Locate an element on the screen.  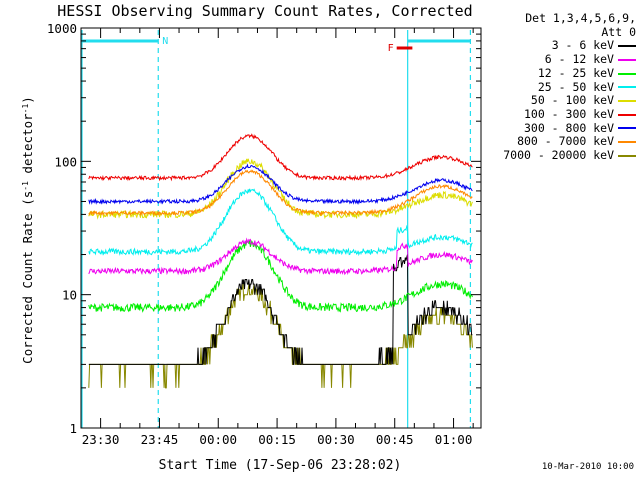
legend-entry: 3 - 6 keV is located at coordinates (560, 46).